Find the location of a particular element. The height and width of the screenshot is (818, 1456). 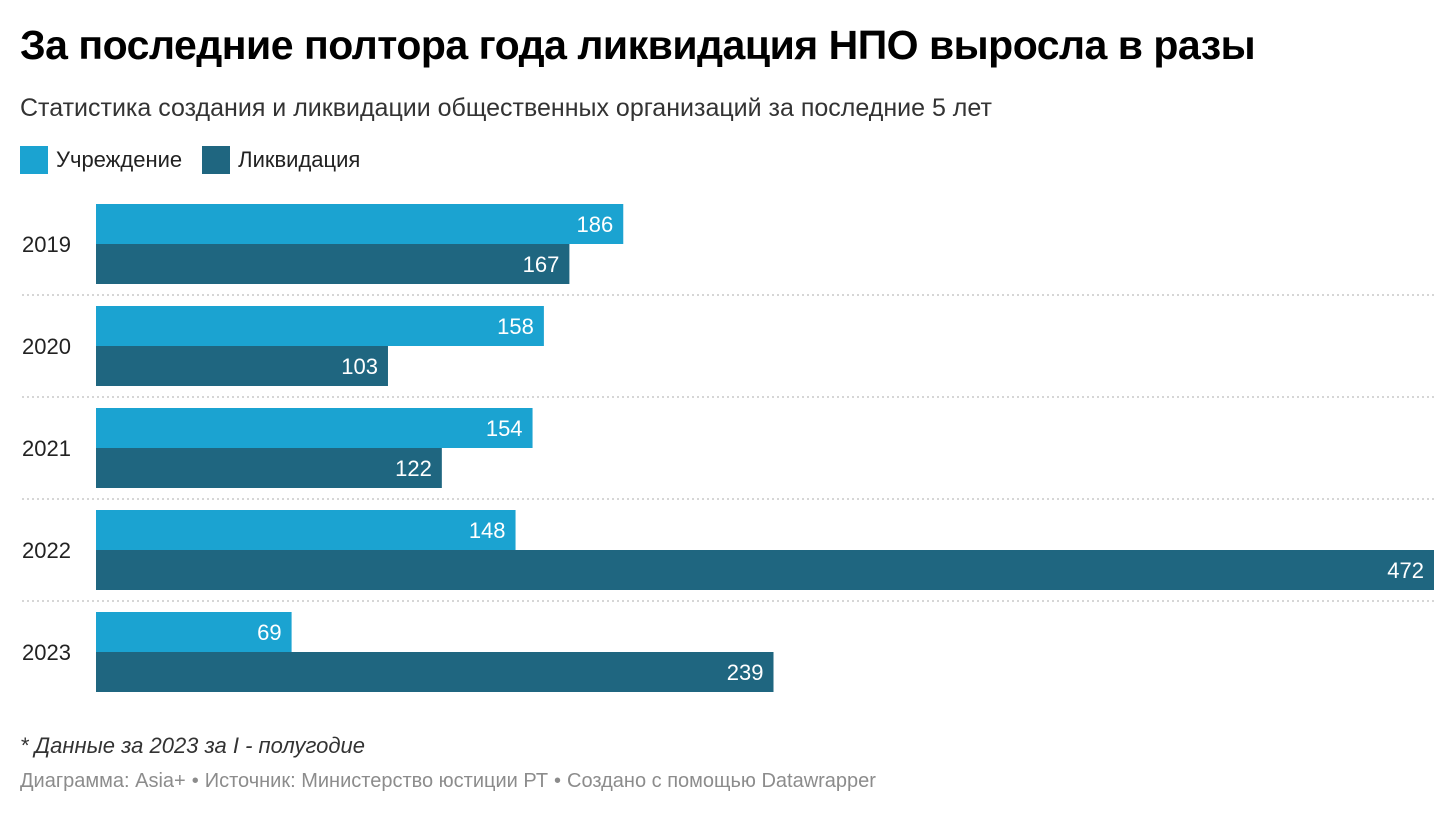

category-label: 2022 is located at coordinates (46, 550).